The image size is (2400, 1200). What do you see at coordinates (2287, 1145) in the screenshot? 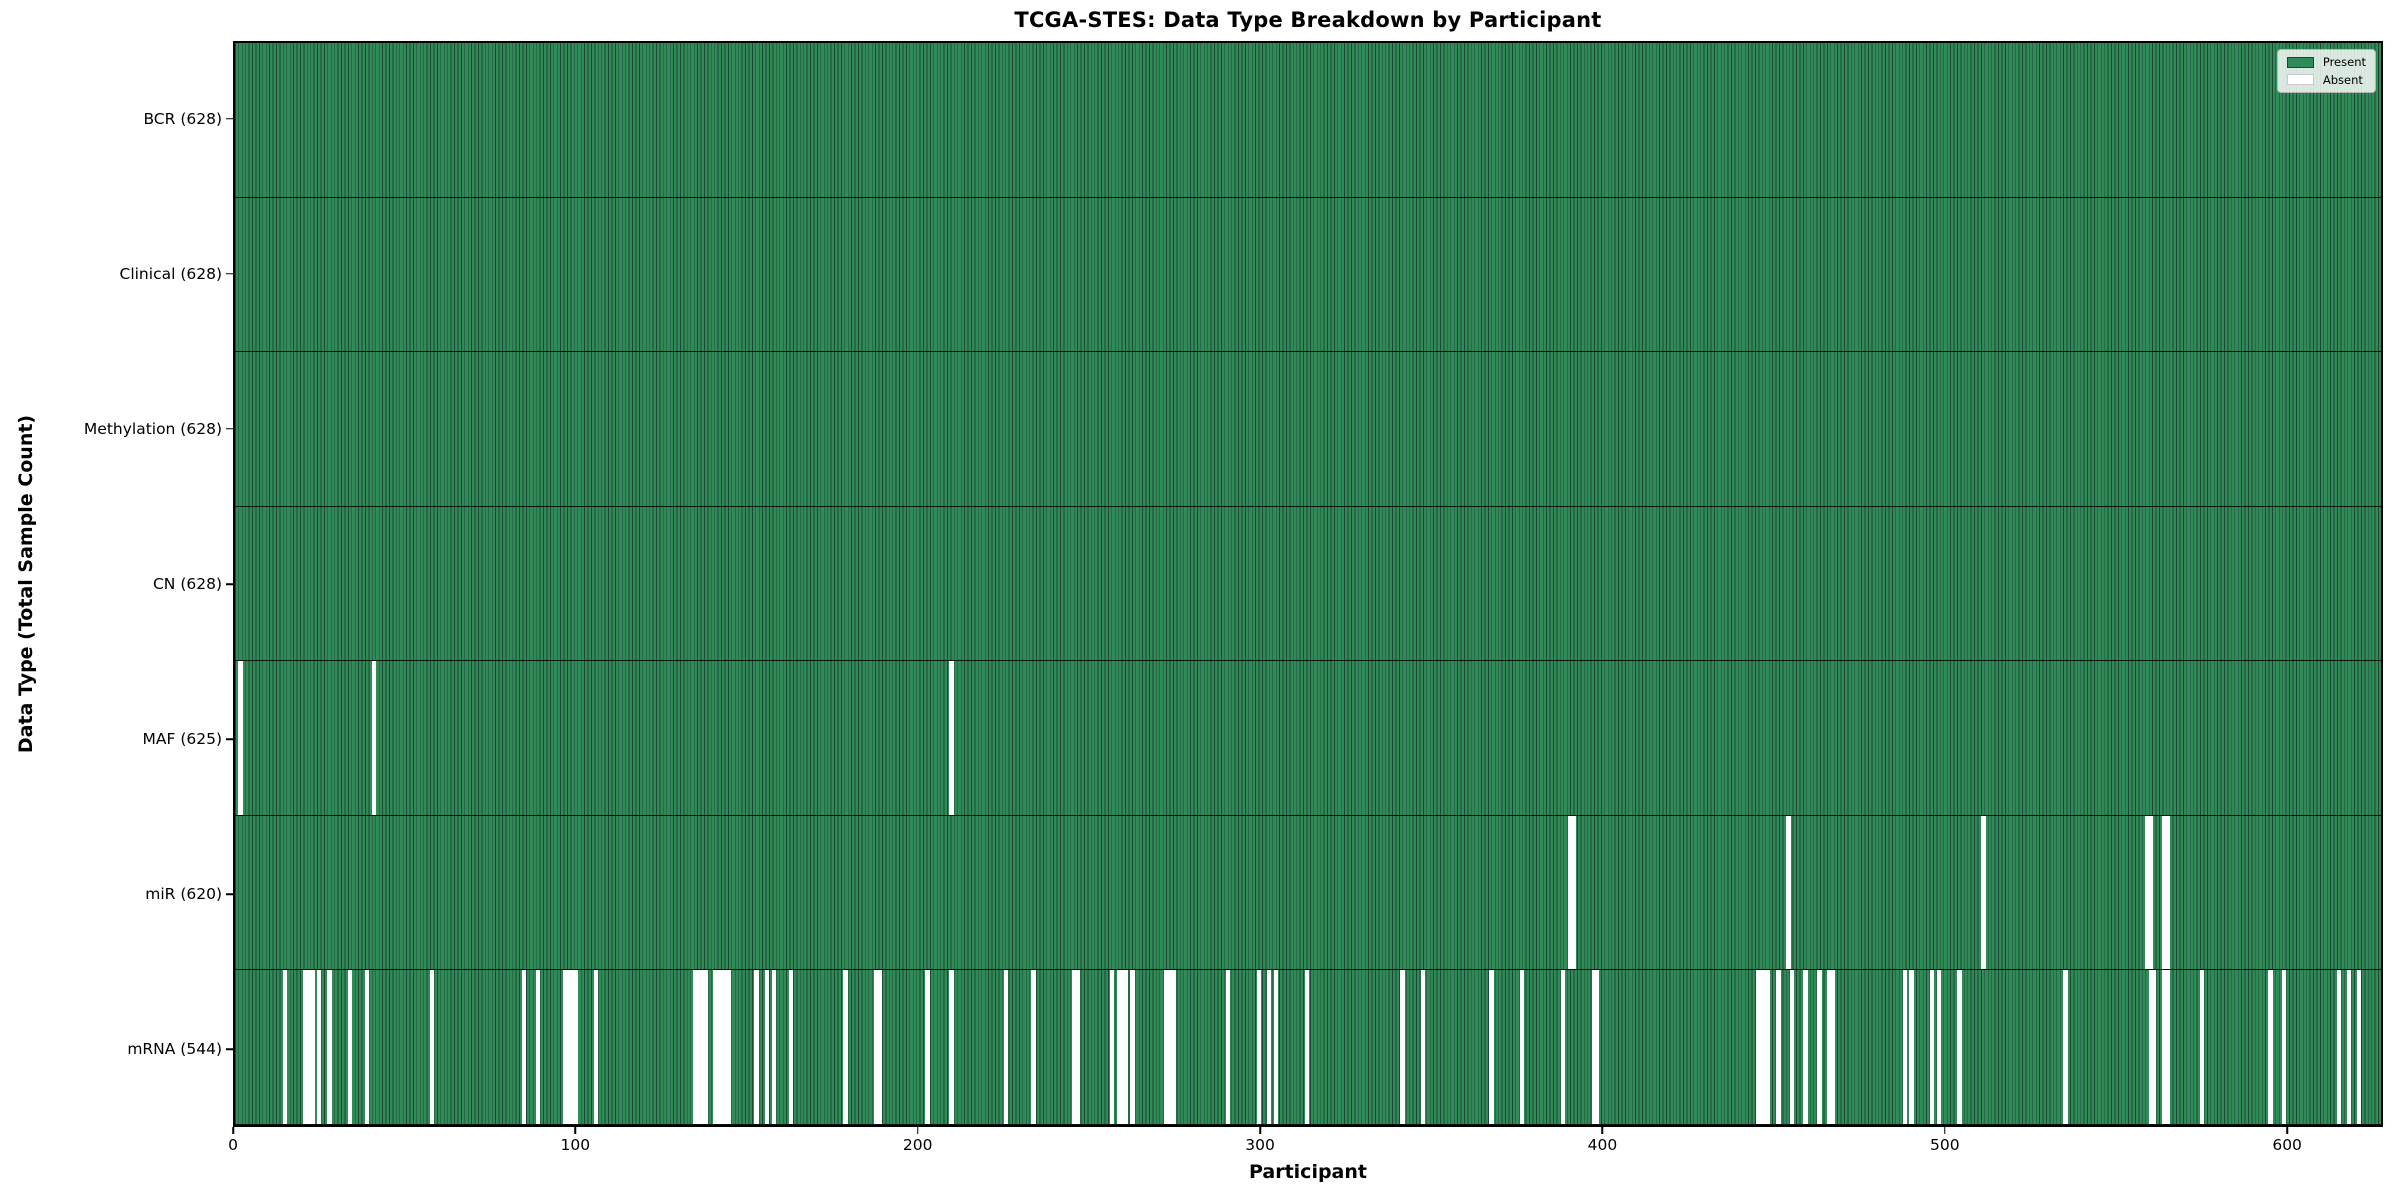
I see `x-tick-label-600: 600` at bounding box center [2287, 1145].